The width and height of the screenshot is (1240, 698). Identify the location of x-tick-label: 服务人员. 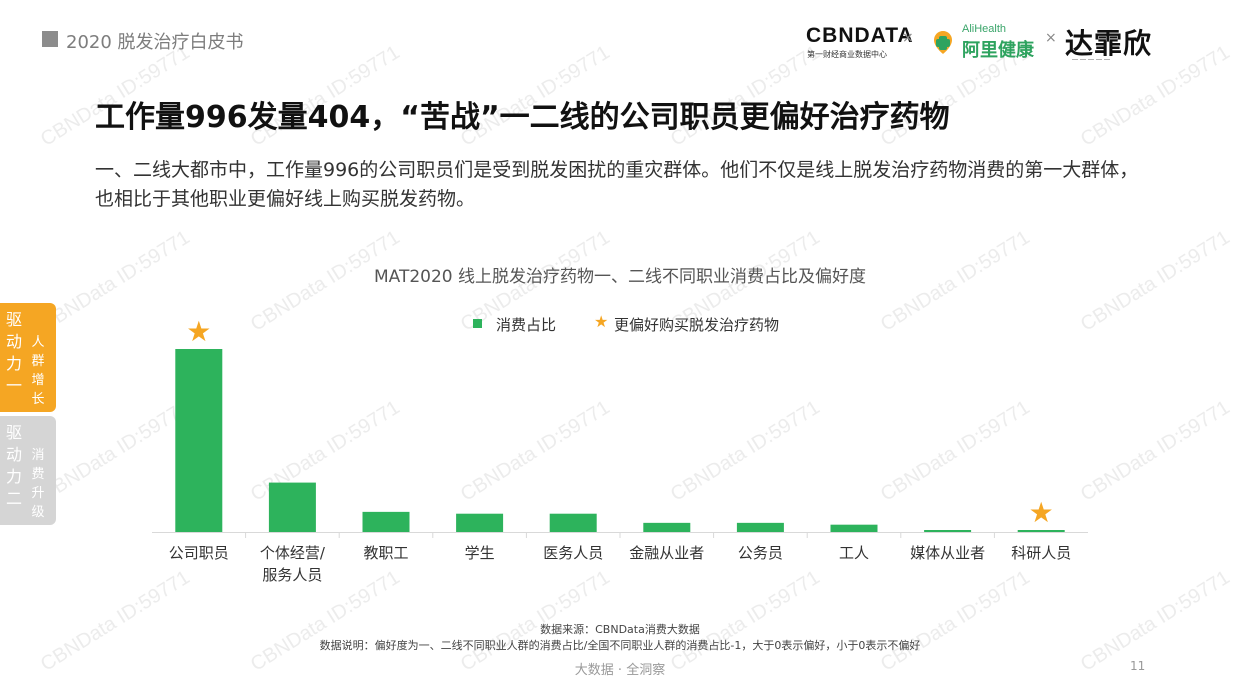
(292, 575).